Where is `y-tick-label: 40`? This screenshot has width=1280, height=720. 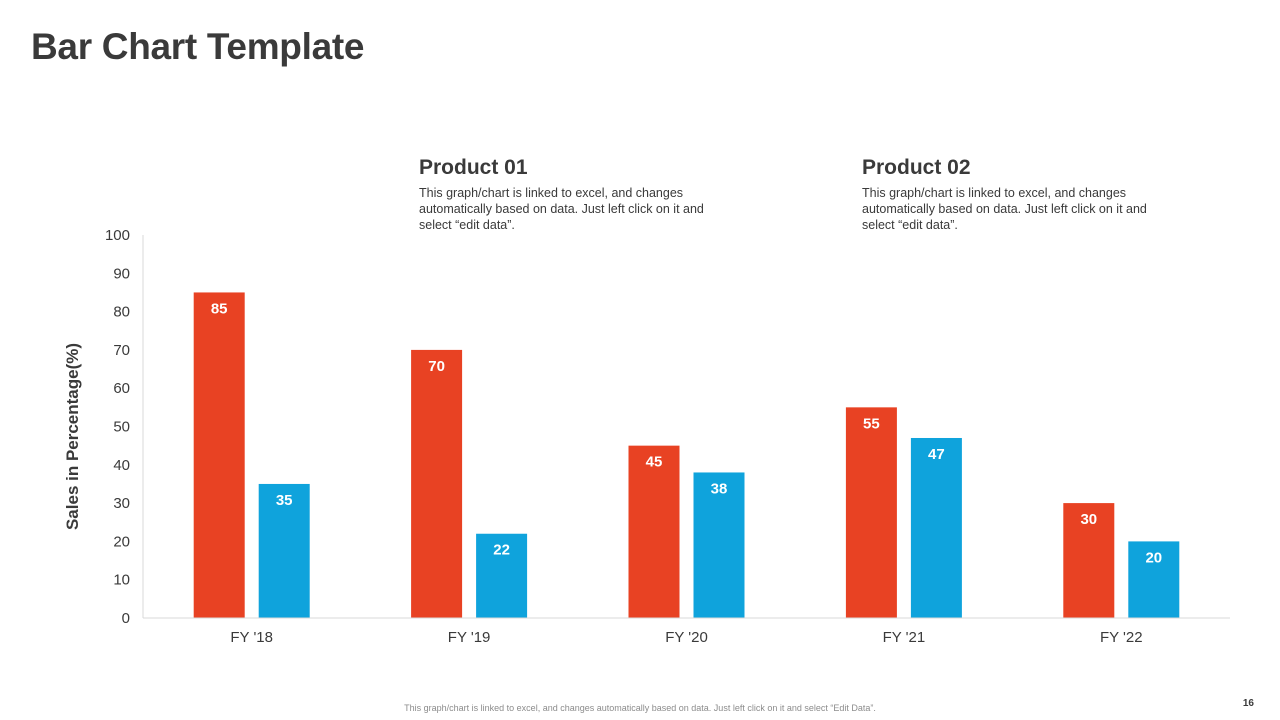 y-tick-label: 40 is located at coordinates (121, 465).